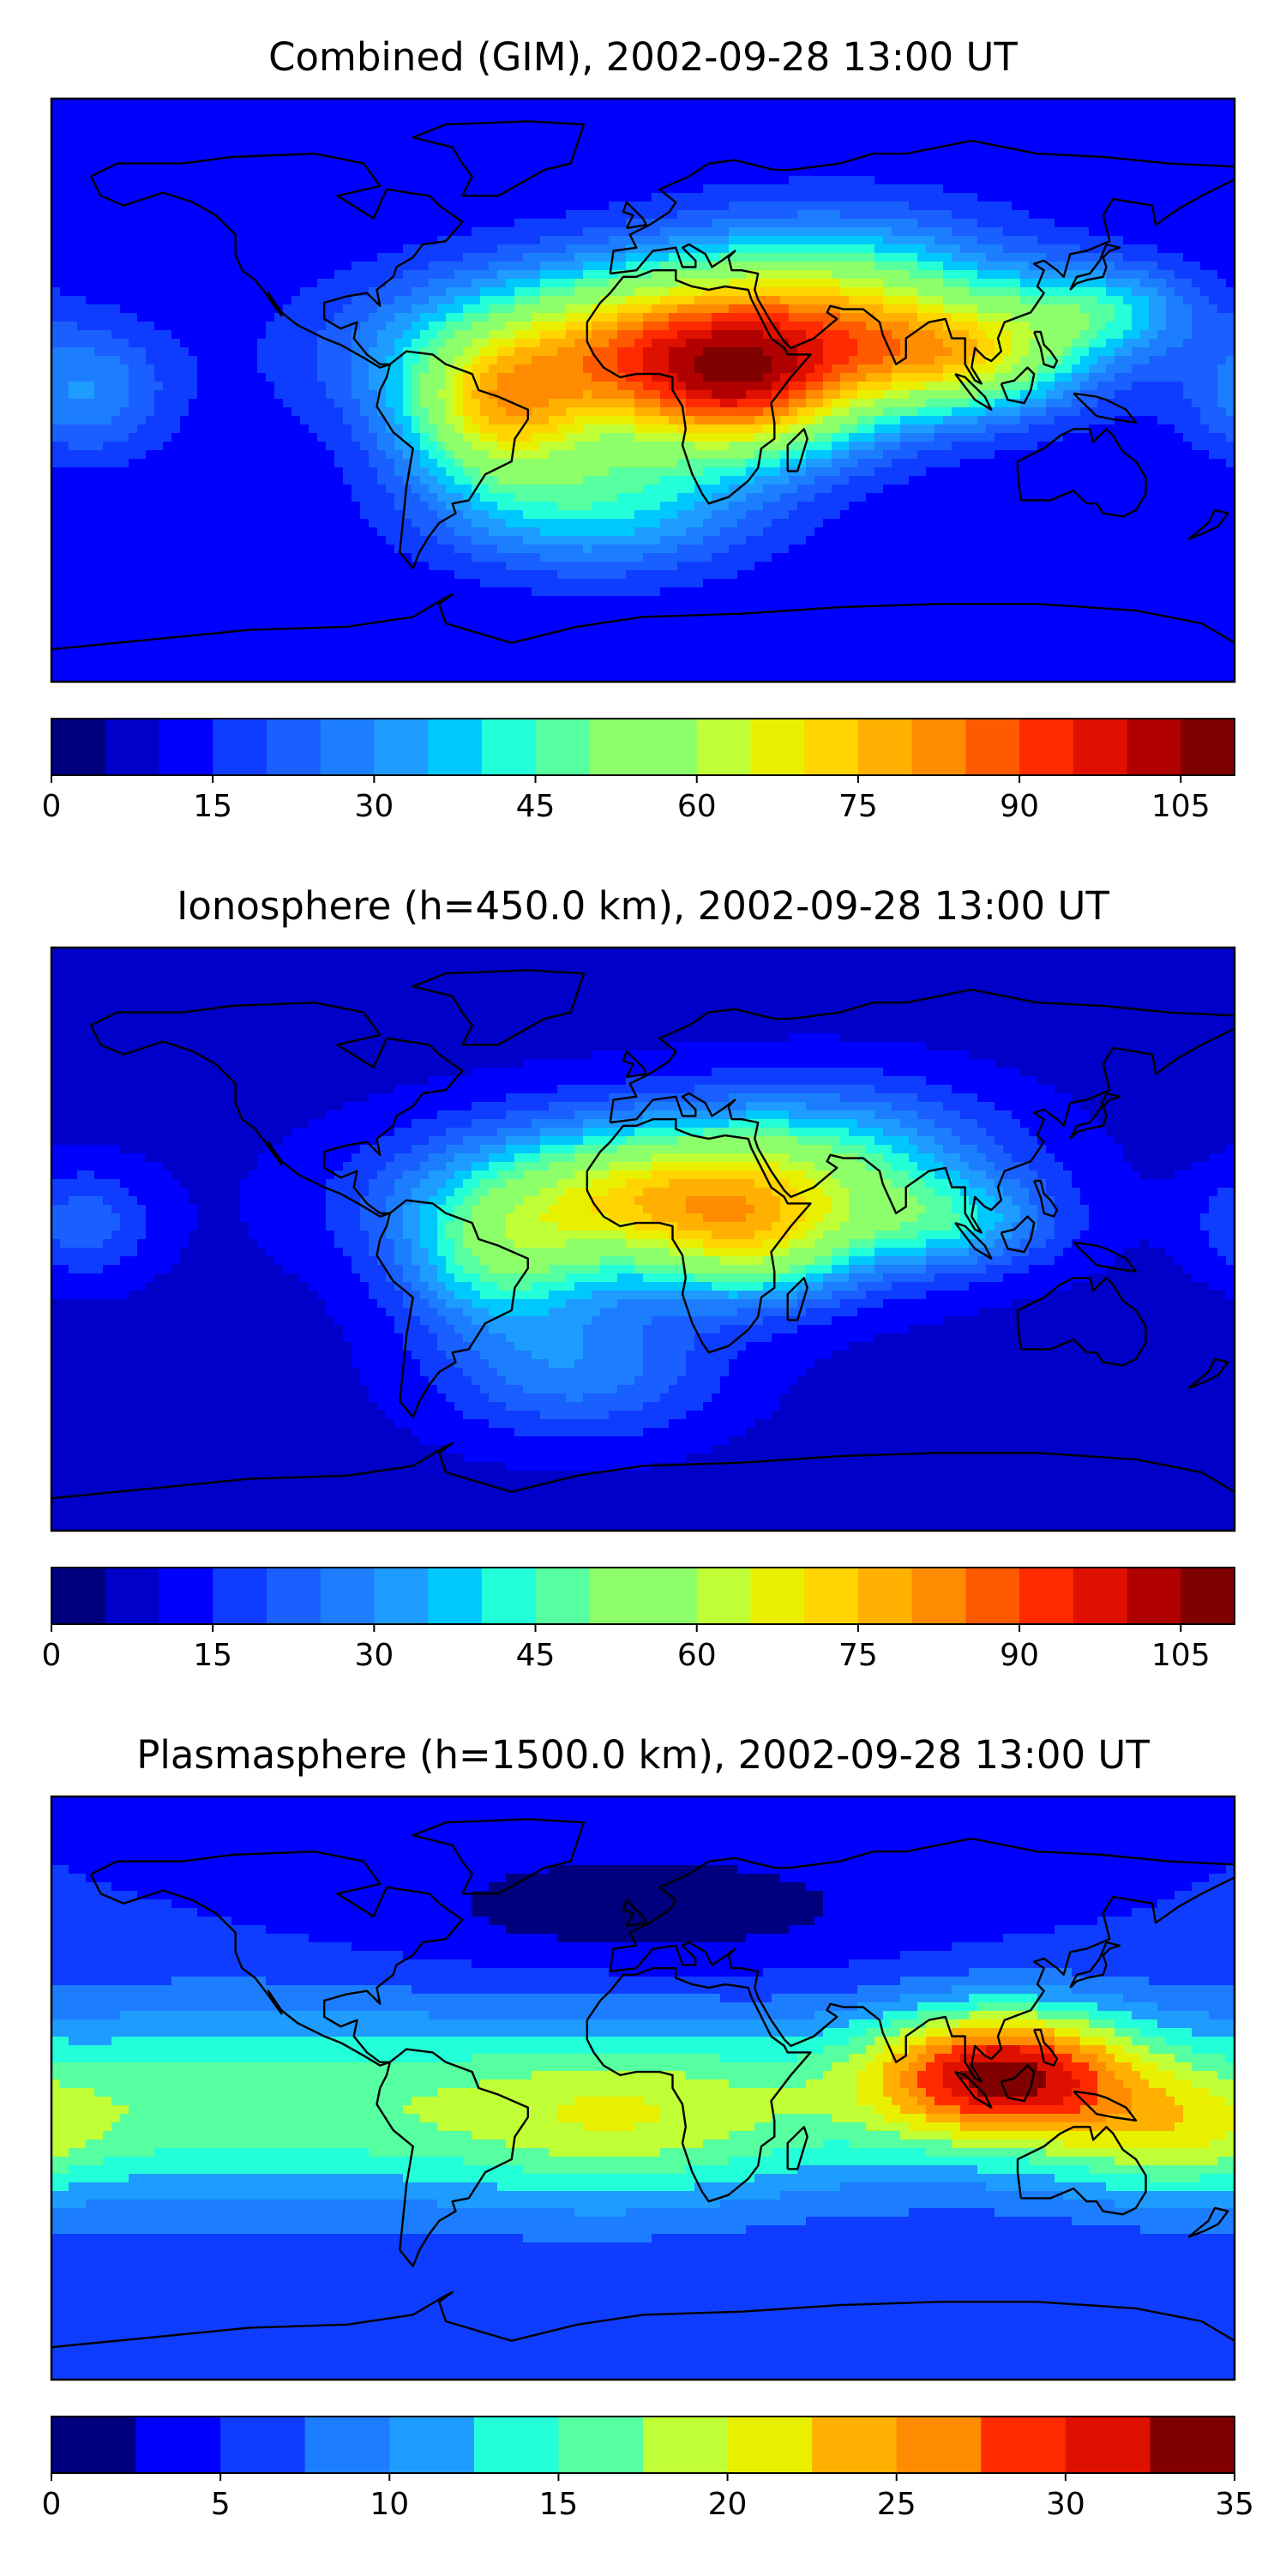 Image resolution: width=1286 pixels, height=2576 pixels. Describe the element at coordinates (1234, 2504) in the screenshot. I see `colorbar-tick-label: 35` at that location.